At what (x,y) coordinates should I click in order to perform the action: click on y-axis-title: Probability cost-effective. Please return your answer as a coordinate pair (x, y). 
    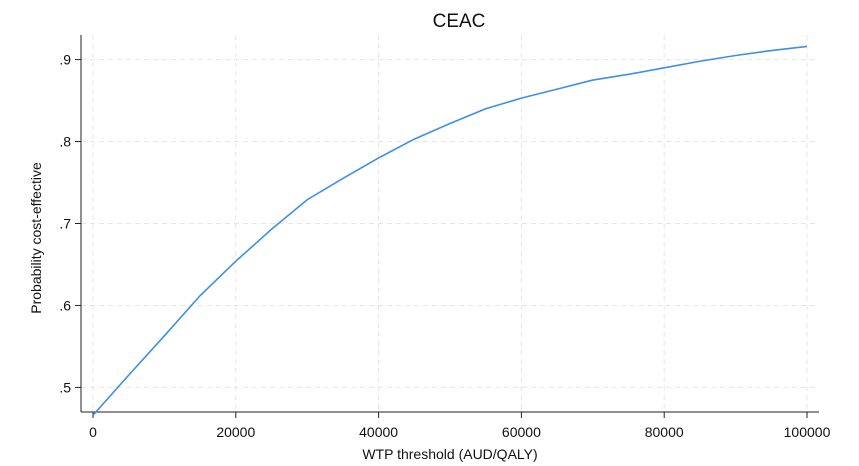
    Looking at the image, I should click on (36, 238).